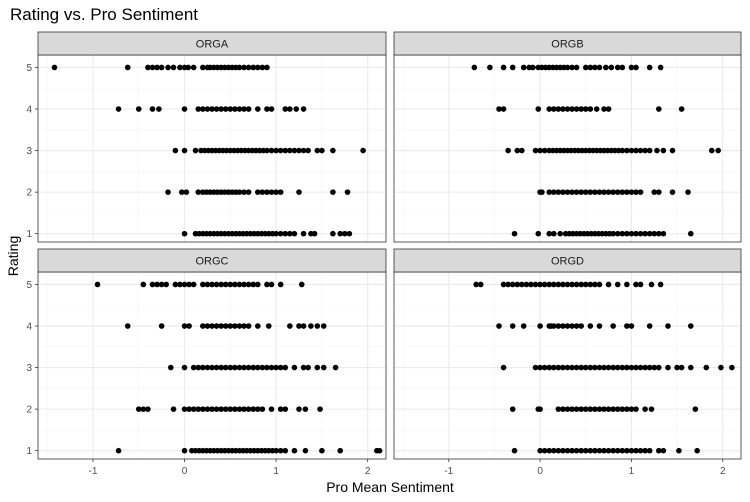 The height and width of the screenshot is (502, 750). I want to click on y-tick-label: 5, so click(29, 285).